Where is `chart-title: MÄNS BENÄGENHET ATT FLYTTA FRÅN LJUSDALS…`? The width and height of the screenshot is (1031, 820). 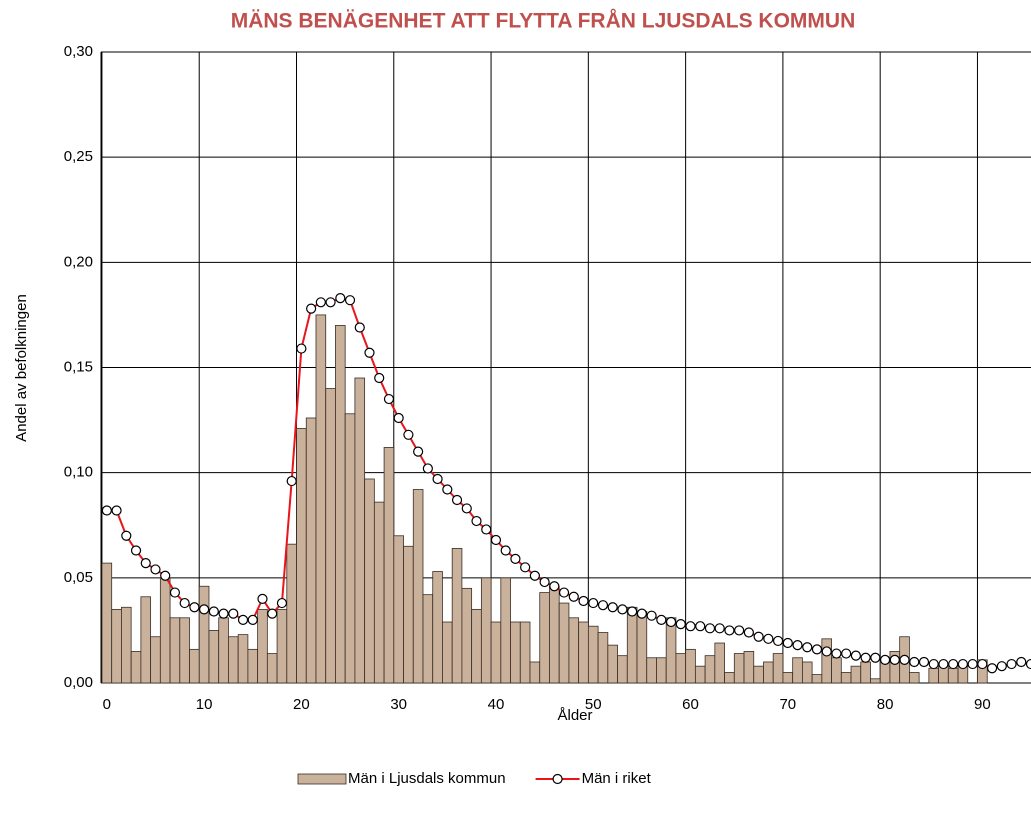
chart-title: MÄNS BENÄGENHET ATT FLYTTA FRÅN LJUSDALS… is located at coordinates (543, 21).